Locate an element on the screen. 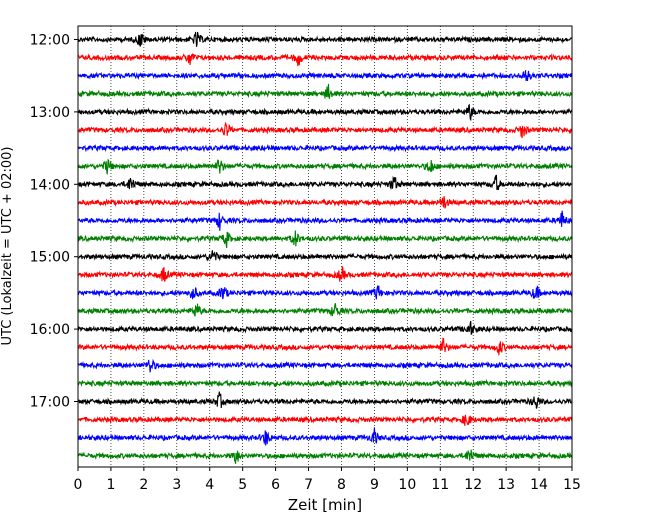  x-tick-label: 7 is located at coordinates (308, 485).